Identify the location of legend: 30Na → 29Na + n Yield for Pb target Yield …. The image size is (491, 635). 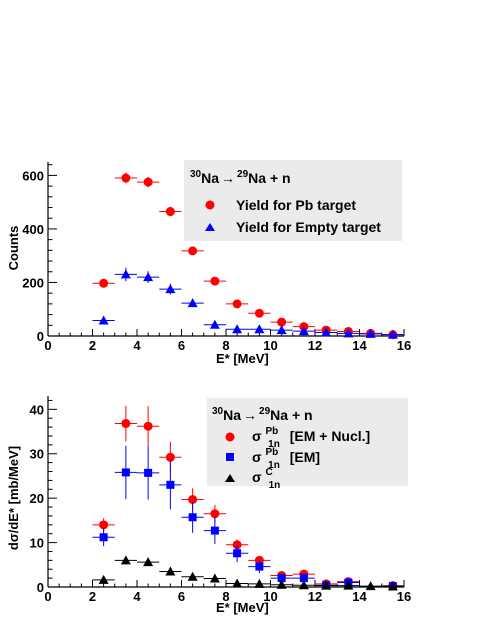
(293, 200).